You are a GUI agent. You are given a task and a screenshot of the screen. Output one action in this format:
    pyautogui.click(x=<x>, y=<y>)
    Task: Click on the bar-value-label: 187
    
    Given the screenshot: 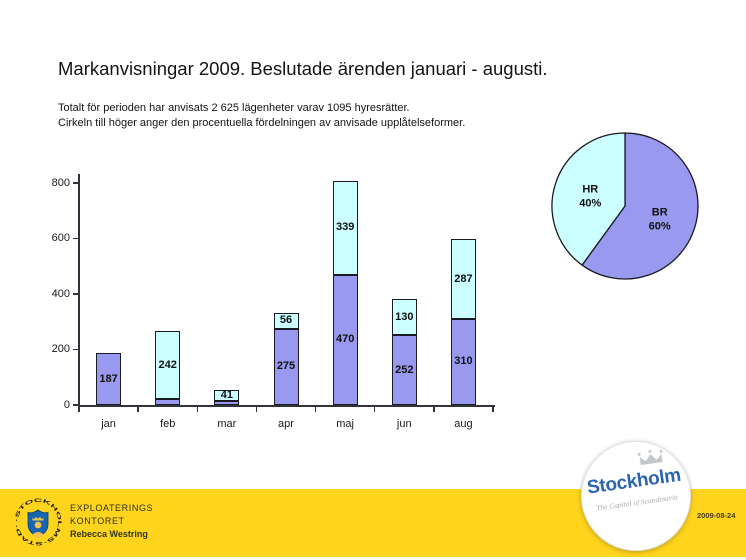 What is the action you would take?
    pyautogui.click(x=108, y=378)
    